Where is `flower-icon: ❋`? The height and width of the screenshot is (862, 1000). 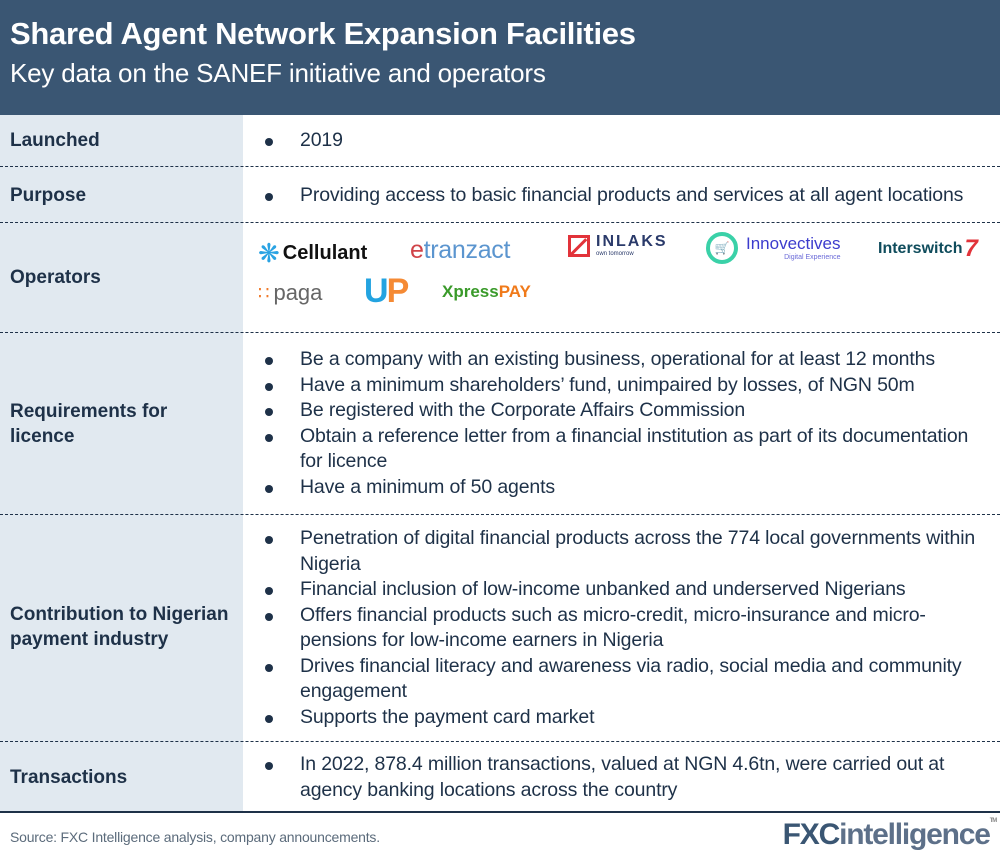 flower-icon: ❋ is located at coordinates (269, 253).